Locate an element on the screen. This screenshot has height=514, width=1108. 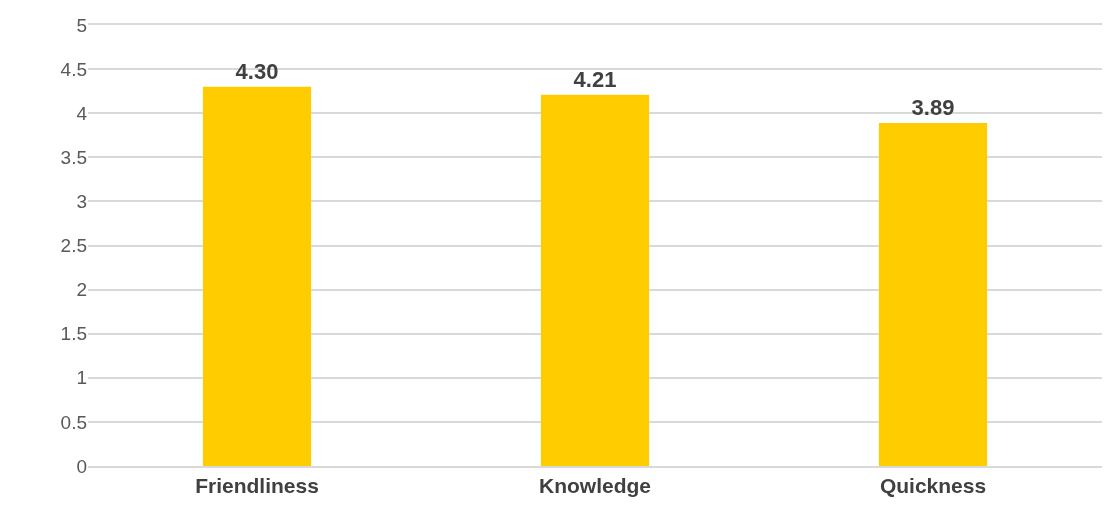
y-tick-label: 0.5 is located at coordinates (73, 422).